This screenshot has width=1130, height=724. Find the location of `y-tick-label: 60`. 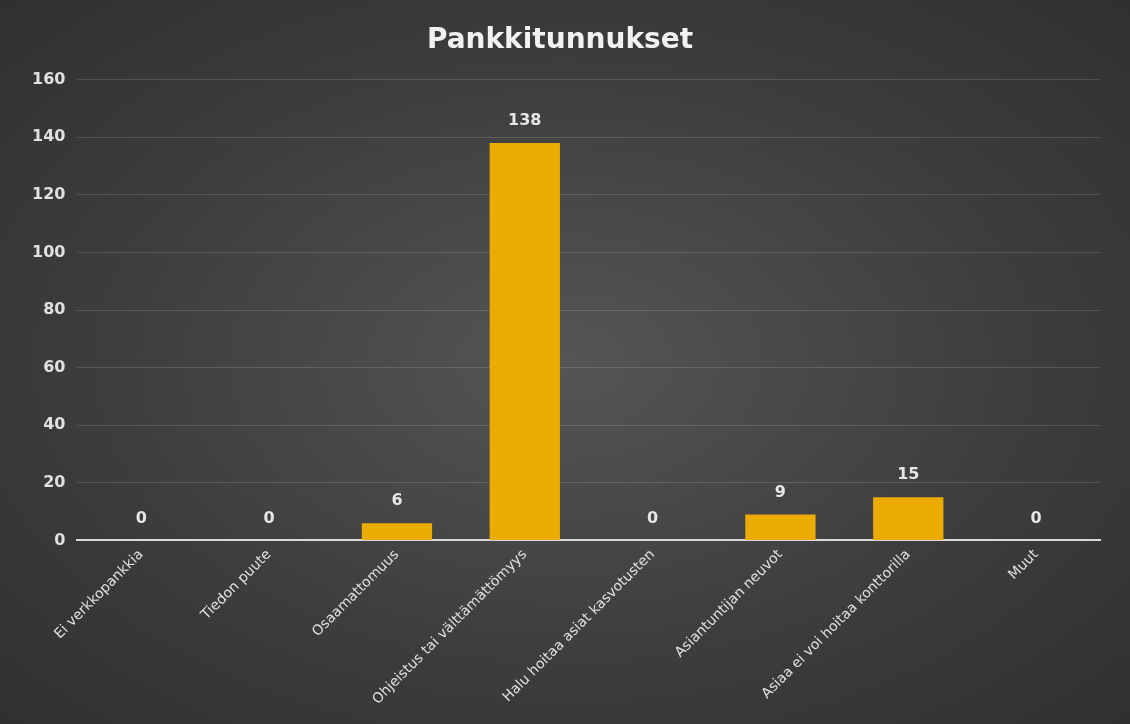

y-tick-label: 60 is located at coordinates (54, 366).